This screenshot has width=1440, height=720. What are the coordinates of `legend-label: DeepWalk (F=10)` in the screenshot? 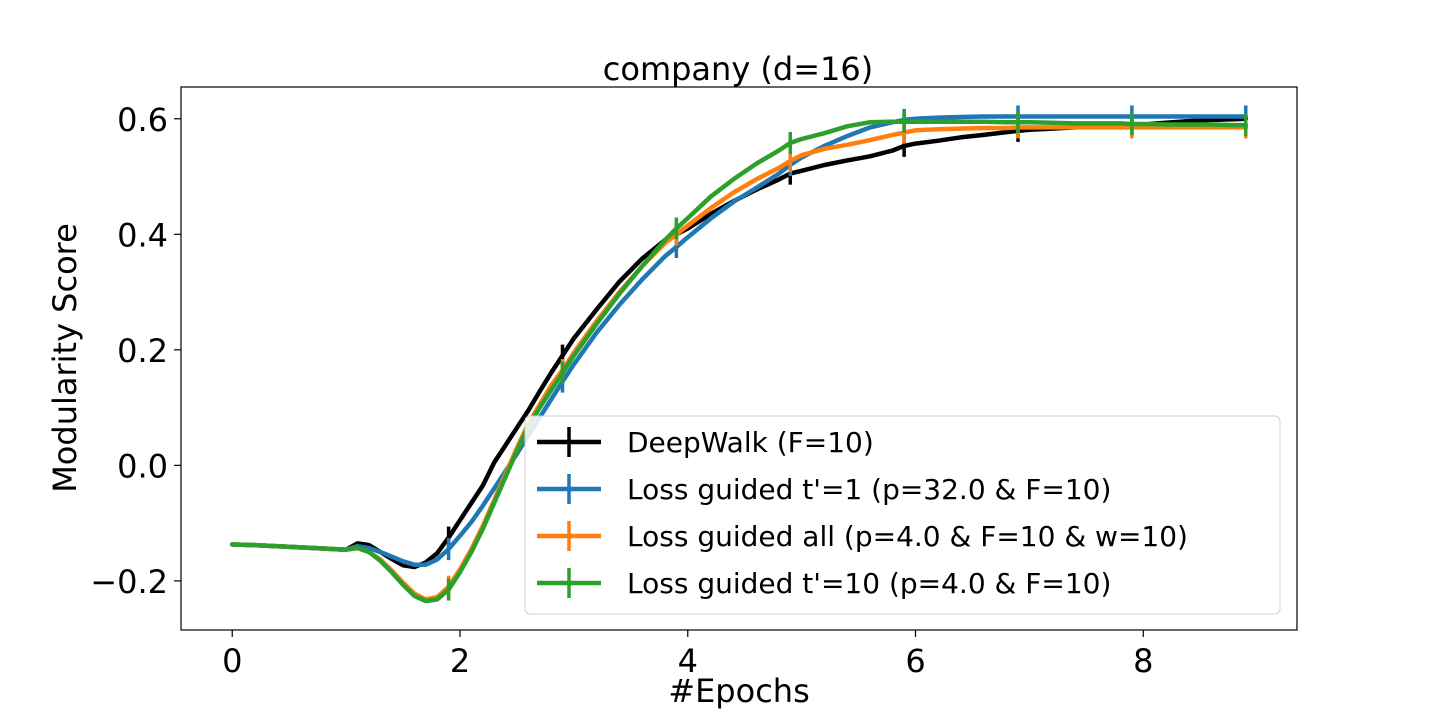 It's located at (750, 442).